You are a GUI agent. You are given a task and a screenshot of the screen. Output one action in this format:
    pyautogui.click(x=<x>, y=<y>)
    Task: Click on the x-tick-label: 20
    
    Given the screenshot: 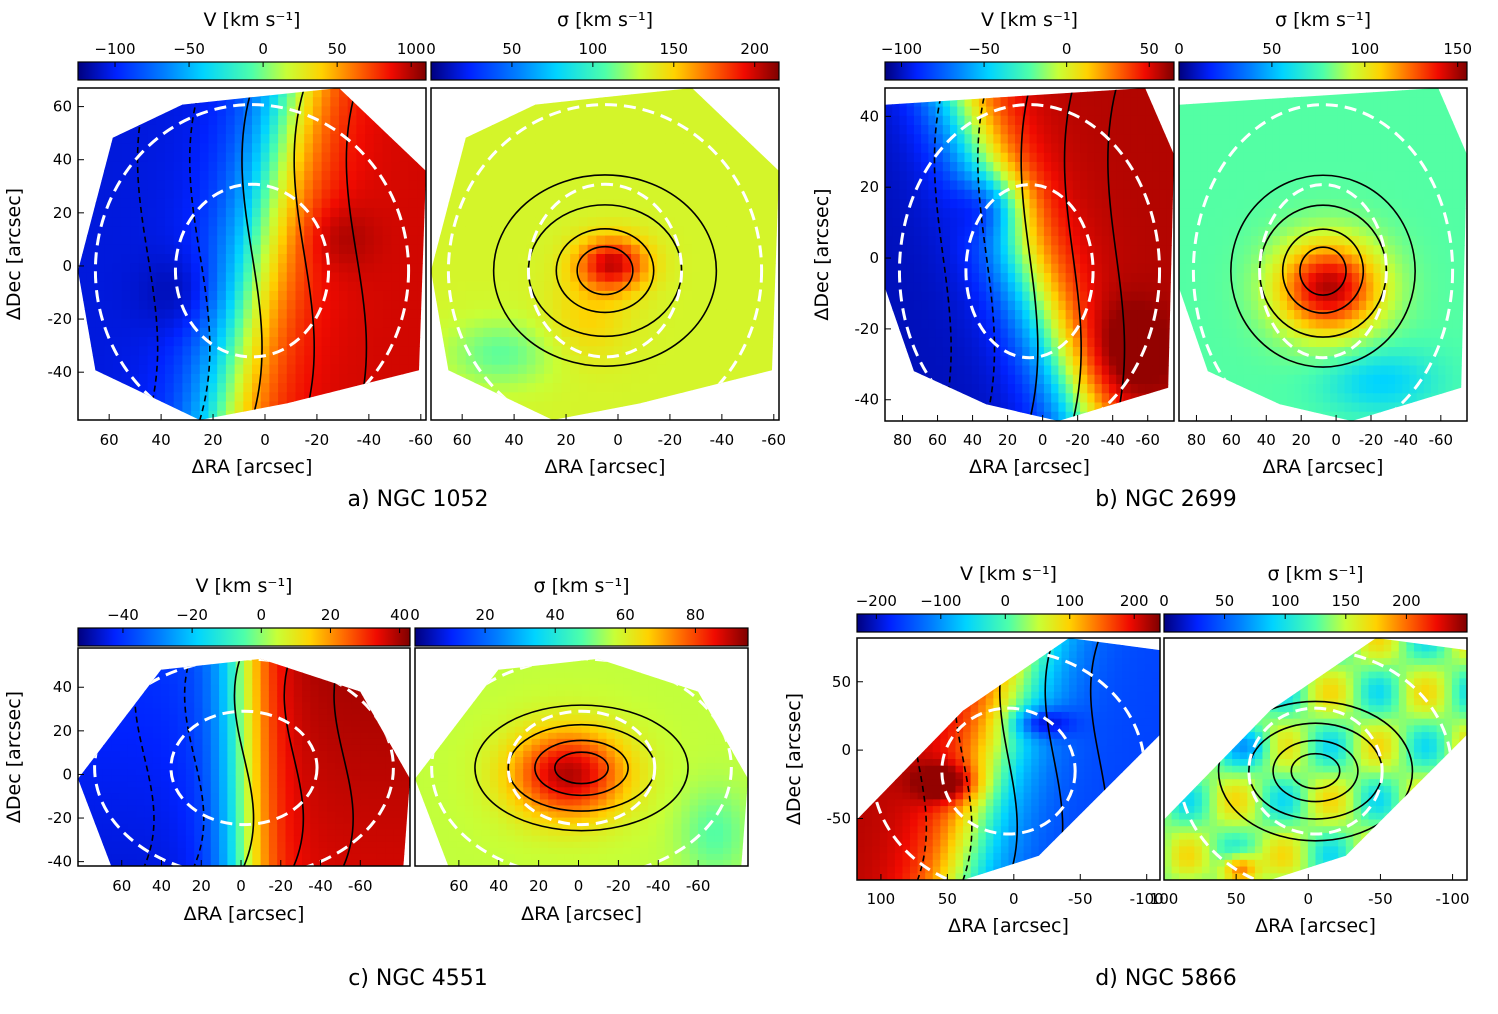 What is the action you would take?
    pyautogui.click(x=1007, y=440)
    